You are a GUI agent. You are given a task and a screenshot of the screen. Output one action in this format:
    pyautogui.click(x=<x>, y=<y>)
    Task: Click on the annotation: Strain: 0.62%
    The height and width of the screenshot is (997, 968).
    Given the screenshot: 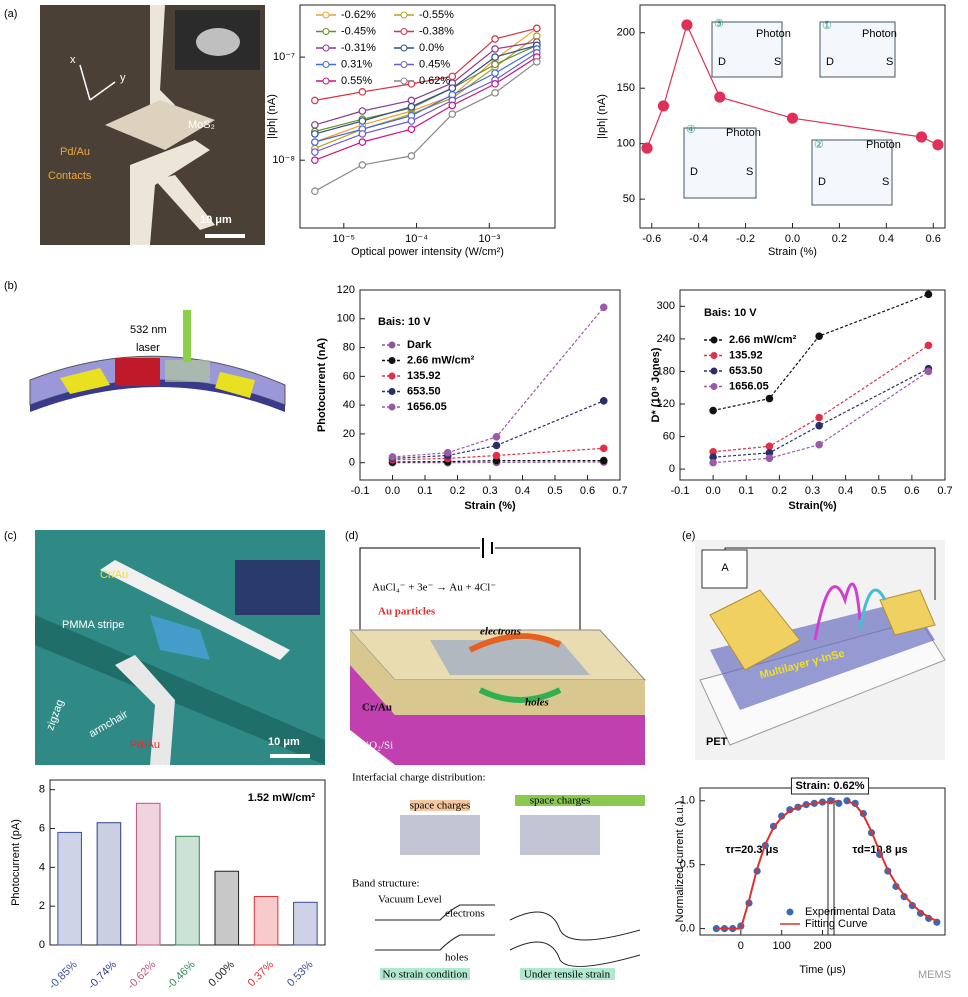 What is the action you would take?
    pyautogui.click(x=829, y=786)
    